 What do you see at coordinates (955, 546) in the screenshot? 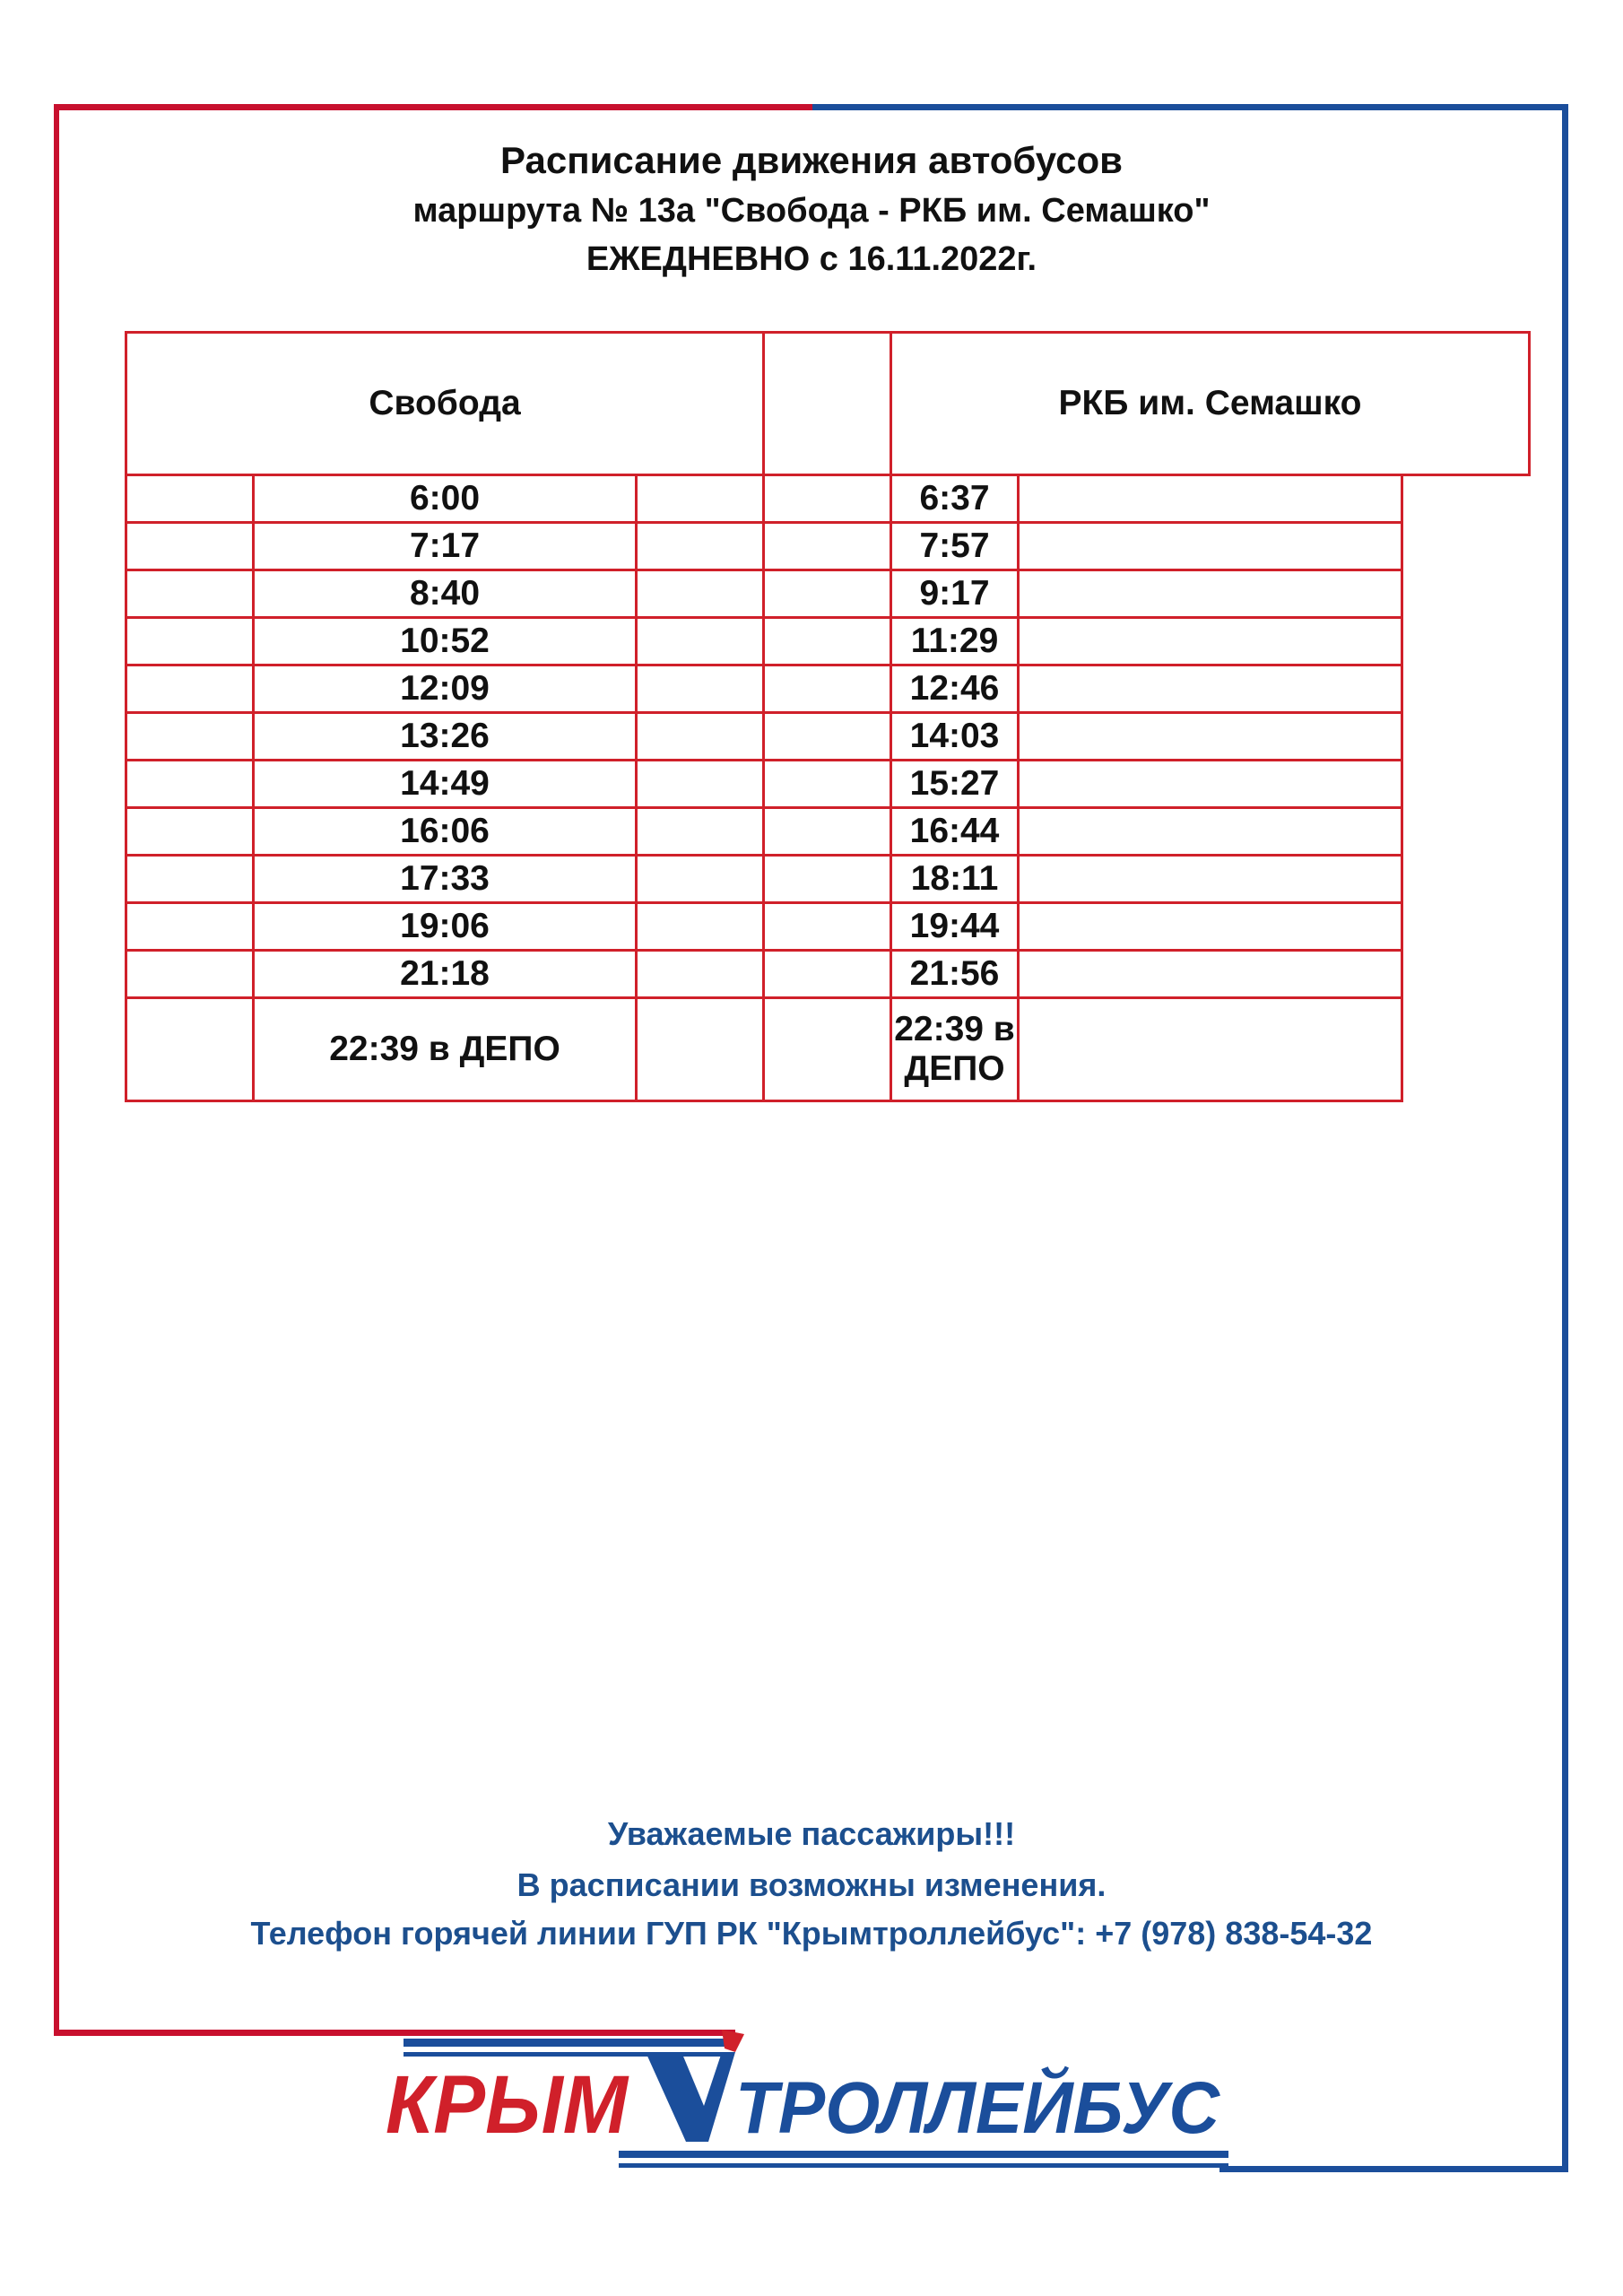
I see `departure-time-rkb: 7:57` at bounding box center [955, 546].